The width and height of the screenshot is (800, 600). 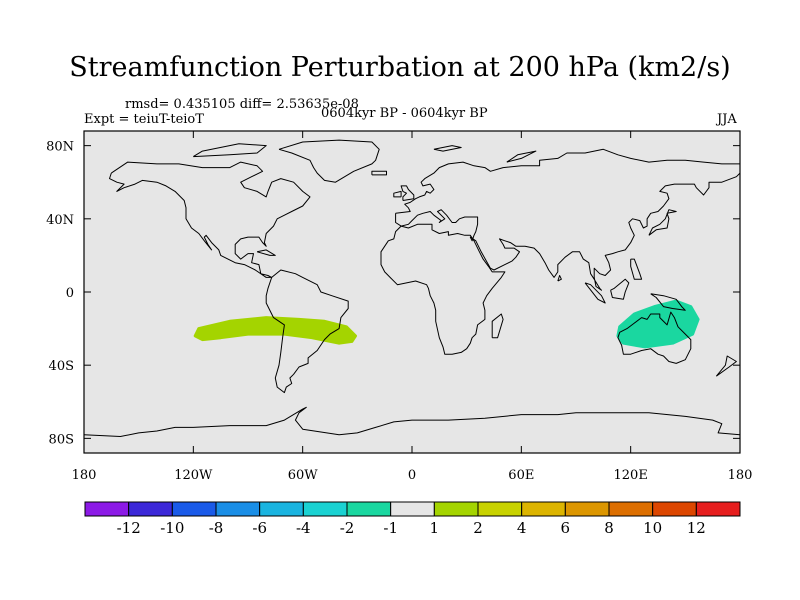 What do you see at coordinates (654, 337) in the screenshot?
I see `australia-coast` at bounding box center [654, 337].